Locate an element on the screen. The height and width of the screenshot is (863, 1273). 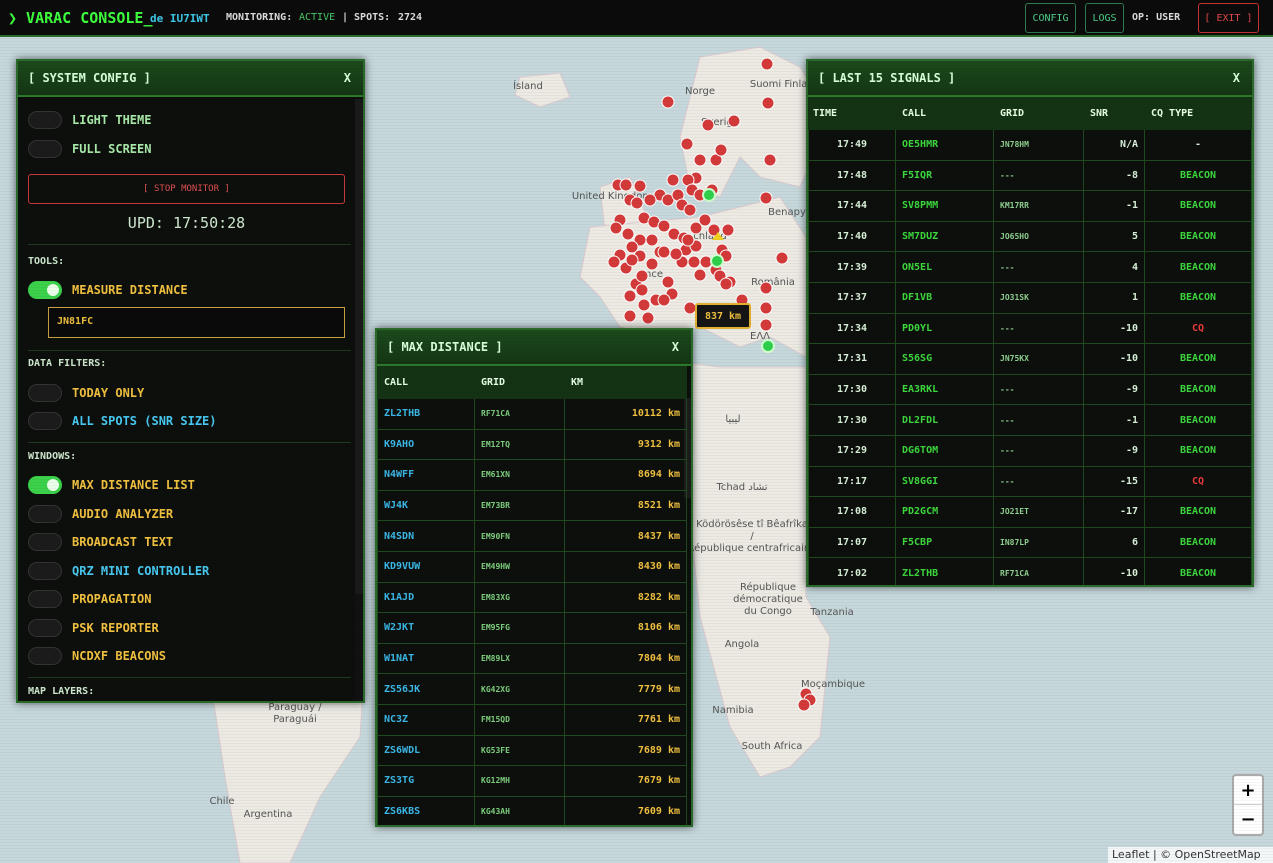
time-cell: 17:34 is located at coordinates (852, 328).